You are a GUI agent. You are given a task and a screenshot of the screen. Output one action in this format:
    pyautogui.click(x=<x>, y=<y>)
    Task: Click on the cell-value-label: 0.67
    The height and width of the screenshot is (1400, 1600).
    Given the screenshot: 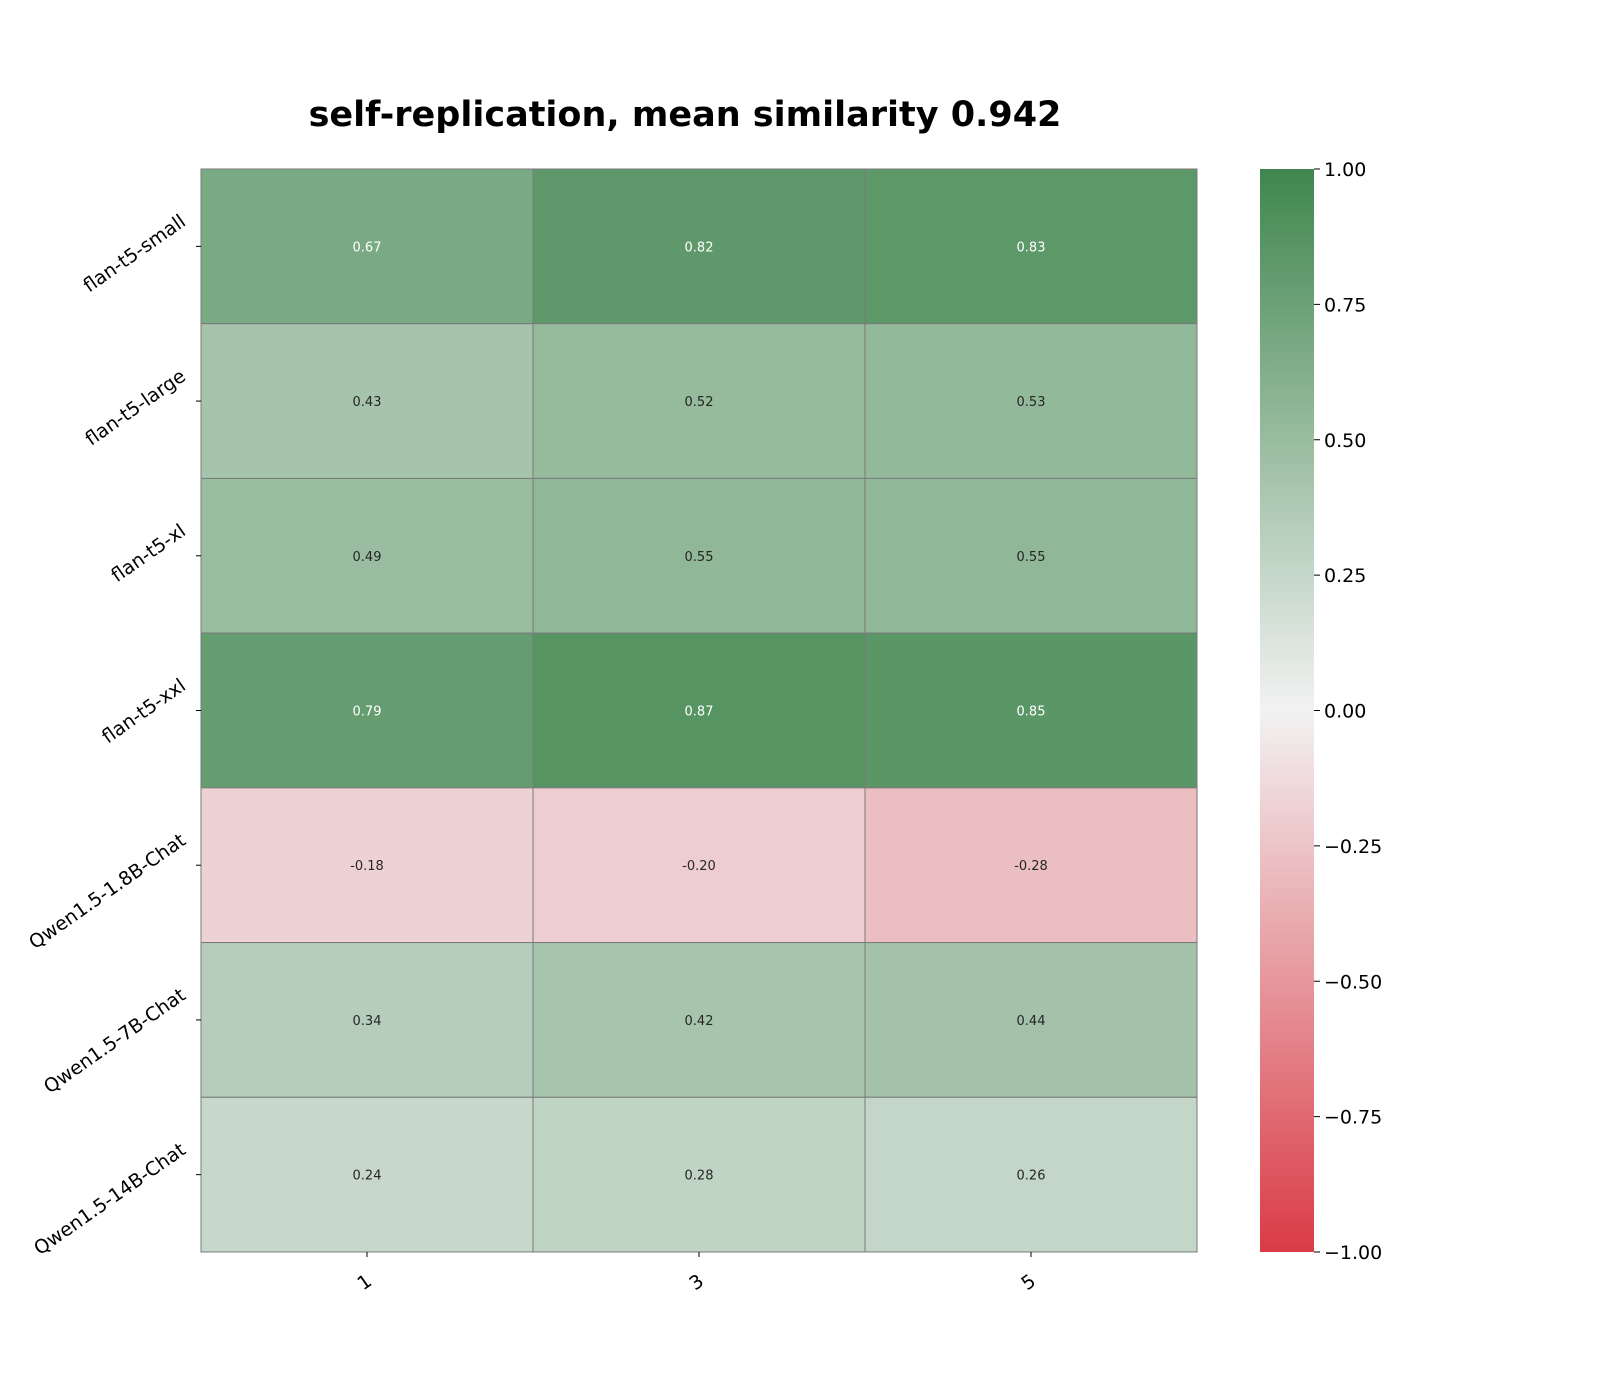 What is the action you would take?
    pyautogui.click(x=367, y=247)
    